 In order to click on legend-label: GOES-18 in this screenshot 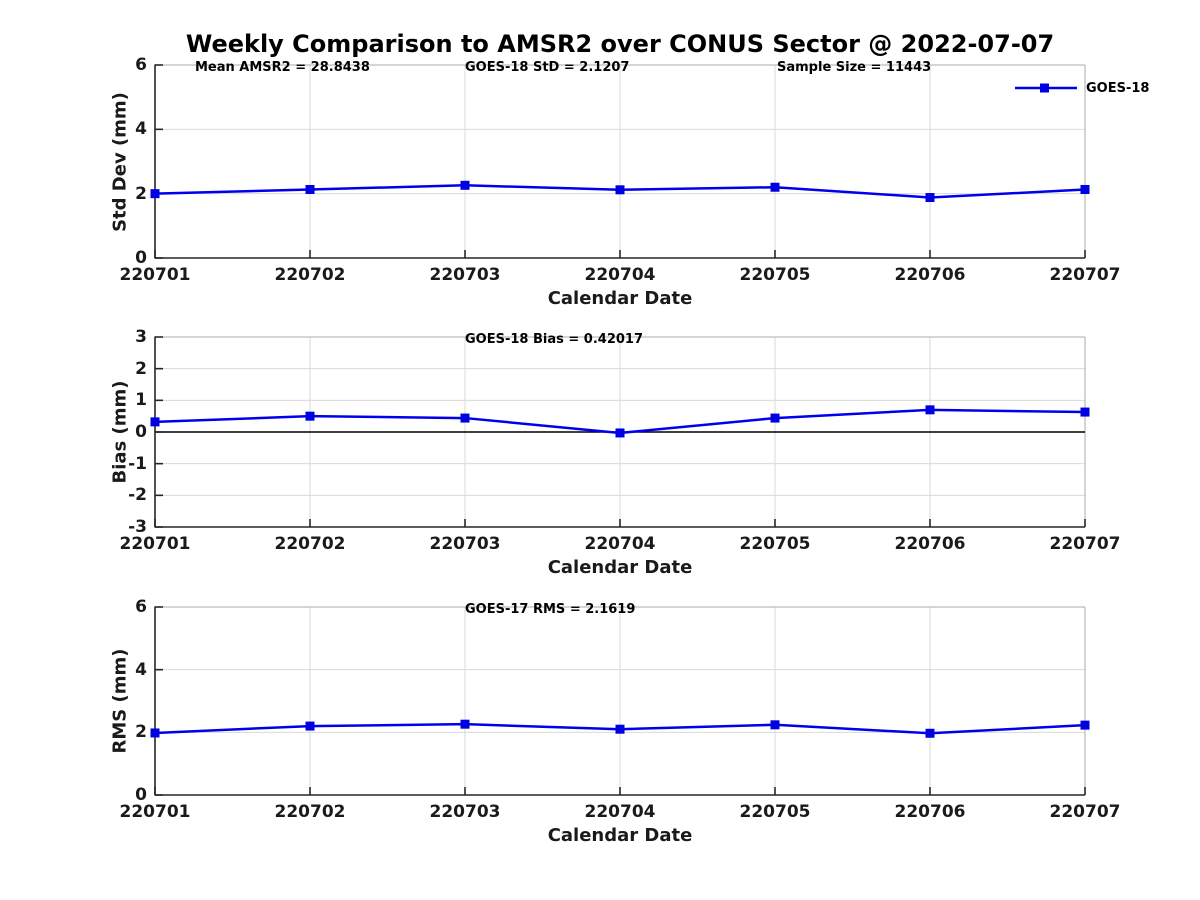, I will do `click(1118, 88)`.